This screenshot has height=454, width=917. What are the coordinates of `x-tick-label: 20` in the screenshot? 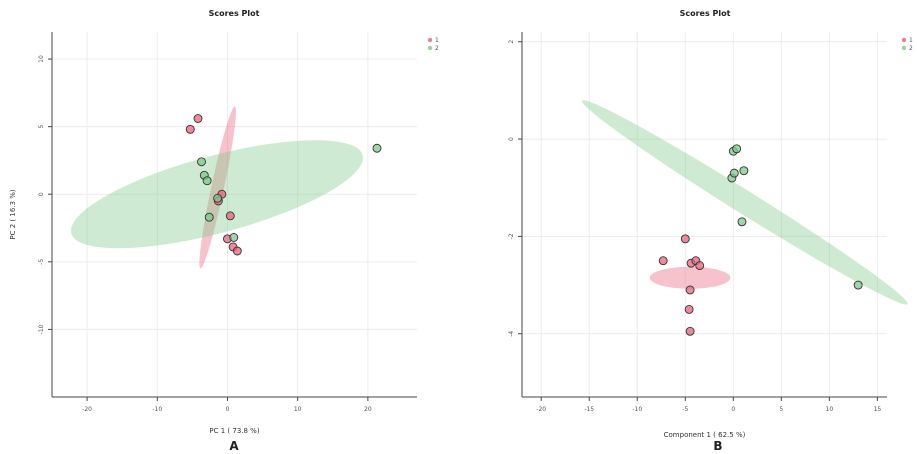 It's located at (368, 409).